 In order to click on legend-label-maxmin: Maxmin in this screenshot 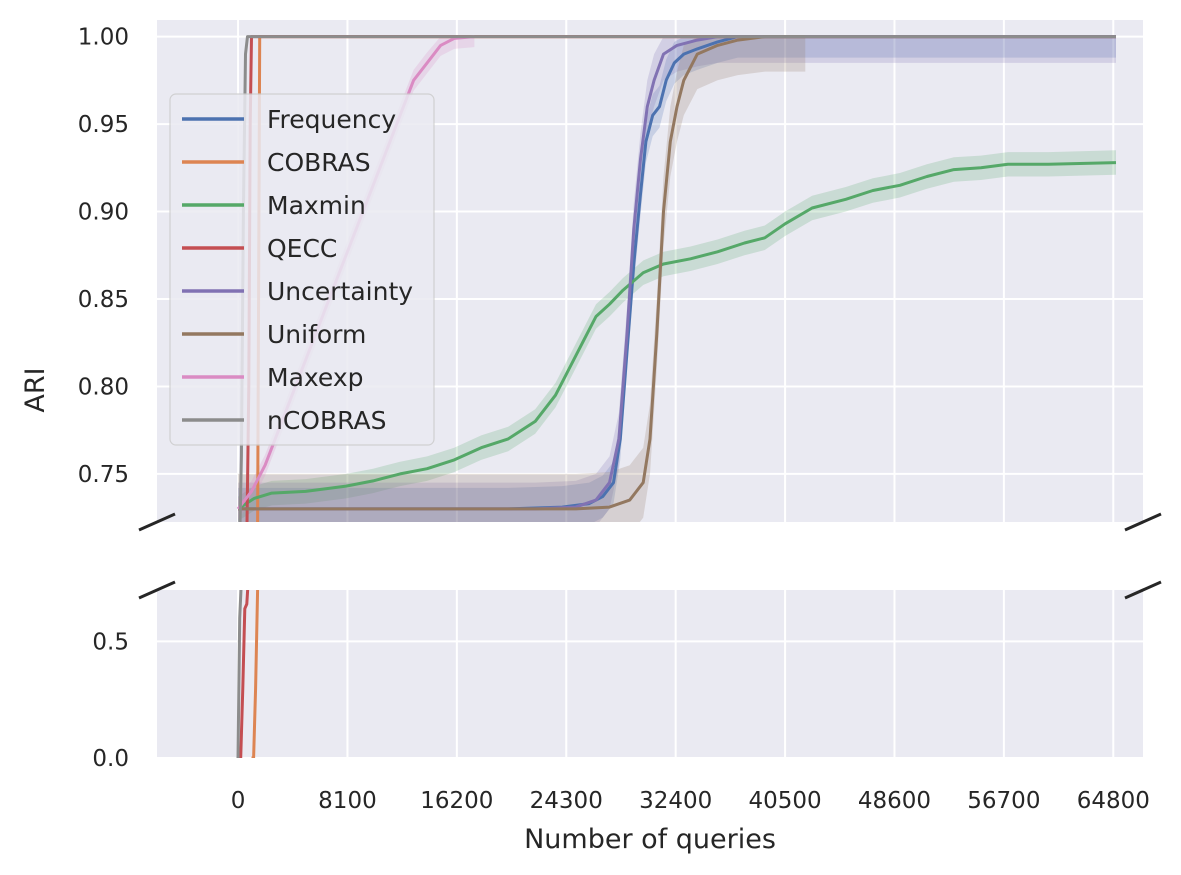, I will do `click(316, 205)`.